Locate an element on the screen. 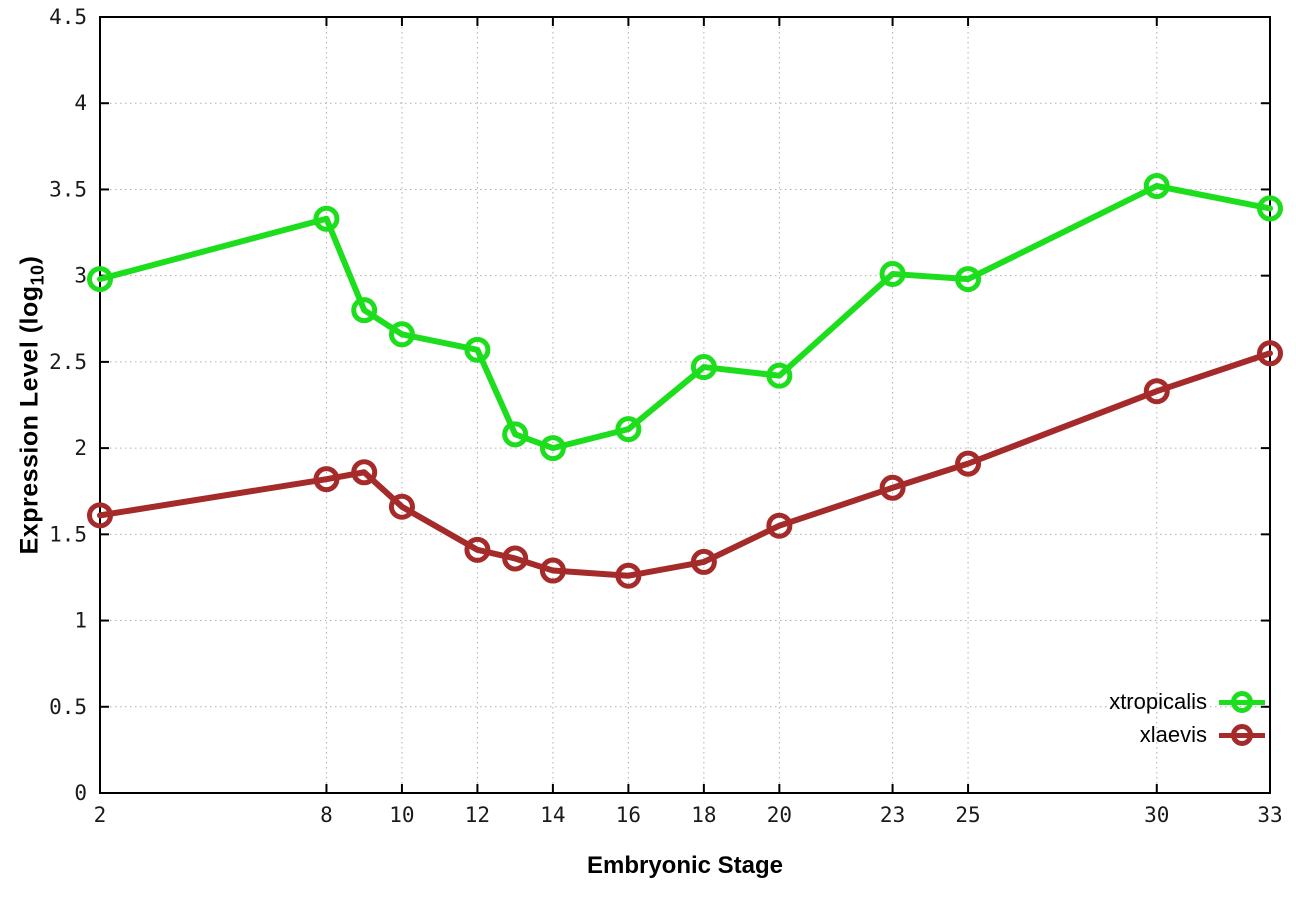 The image size is (1296, 907). x-tick-label: 10 is located at coordinates (401, 815).